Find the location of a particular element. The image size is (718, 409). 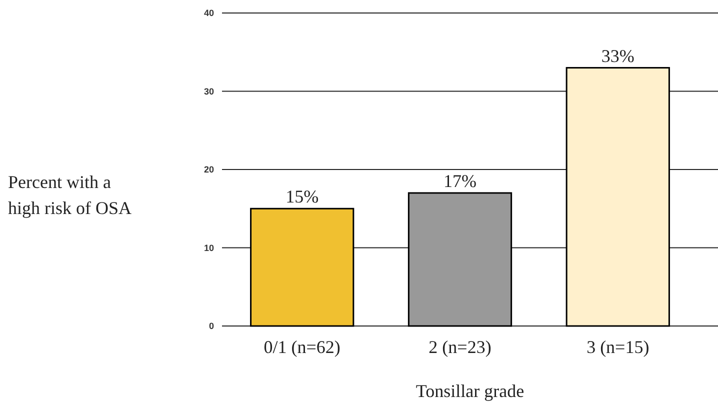

data-label: 17% is located at coordinates (460, 180).